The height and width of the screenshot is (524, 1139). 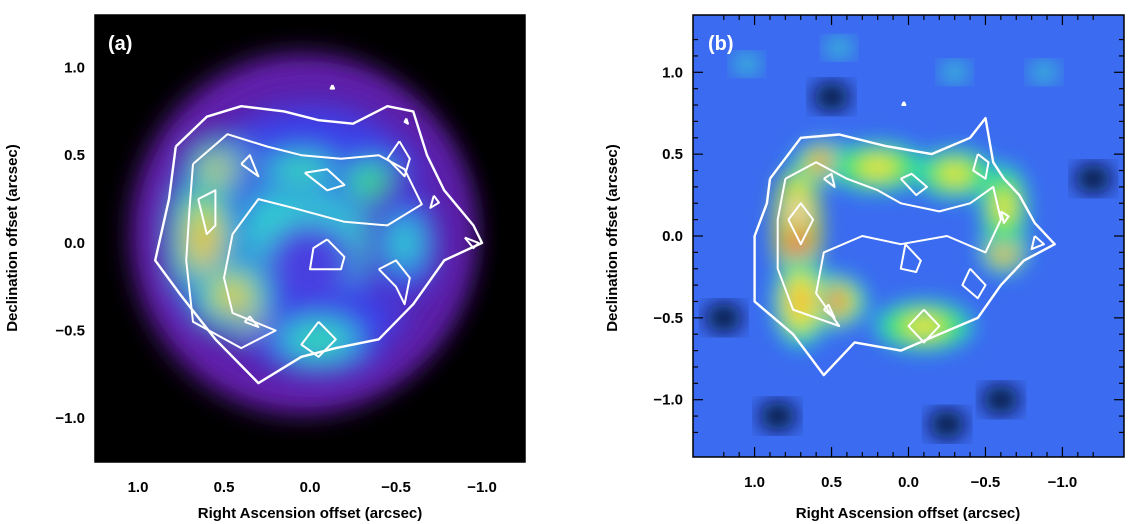 What do you see at coordinates (672, 236) in the screenshot?
I see `panel-b-ytick-label: 0.0` at bounding box center [672, 236].